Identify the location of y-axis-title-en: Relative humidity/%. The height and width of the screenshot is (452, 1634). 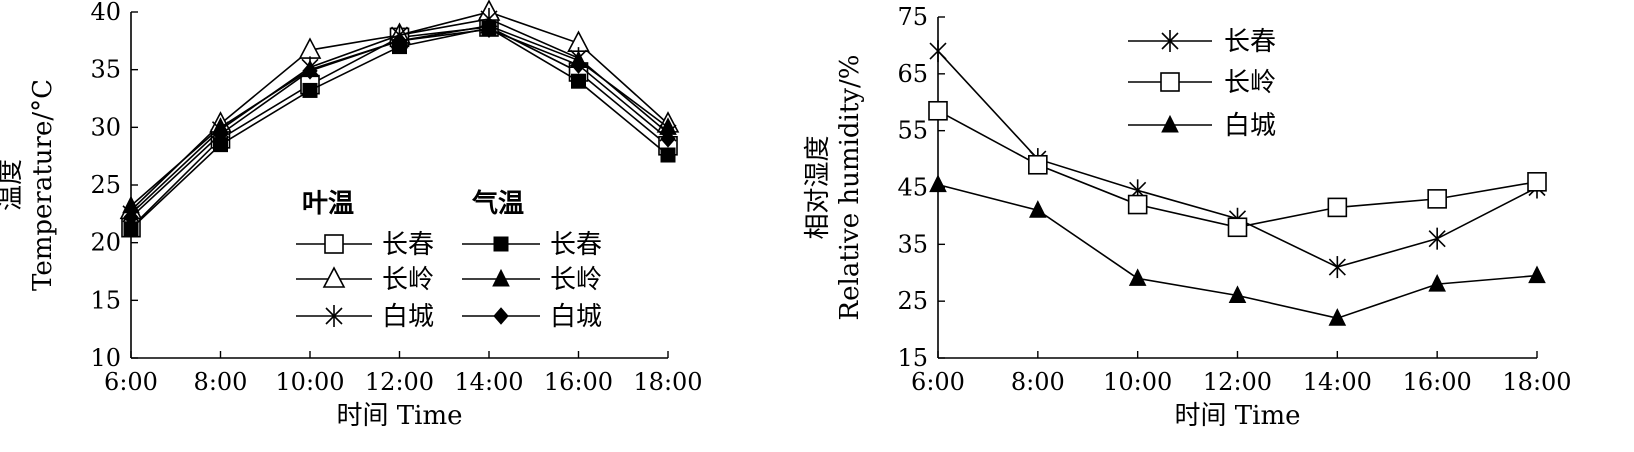
(850, 188).